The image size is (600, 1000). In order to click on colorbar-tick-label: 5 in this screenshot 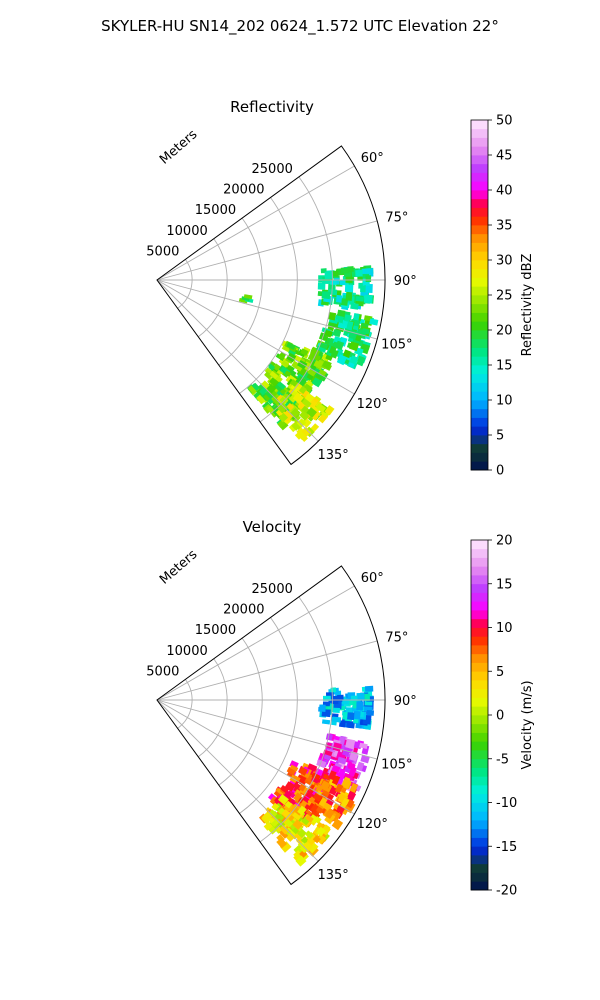, I will do `click(500, 436)`.